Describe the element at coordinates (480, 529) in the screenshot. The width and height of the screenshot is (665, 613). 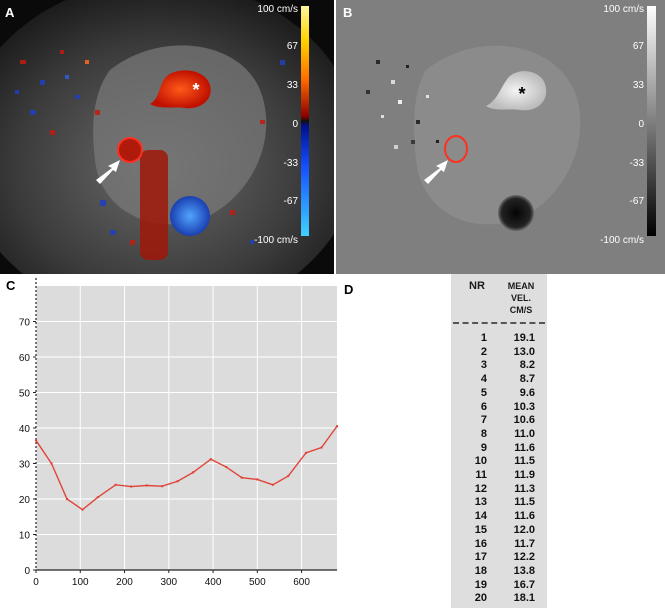
I see `row-number: 15` at that location.